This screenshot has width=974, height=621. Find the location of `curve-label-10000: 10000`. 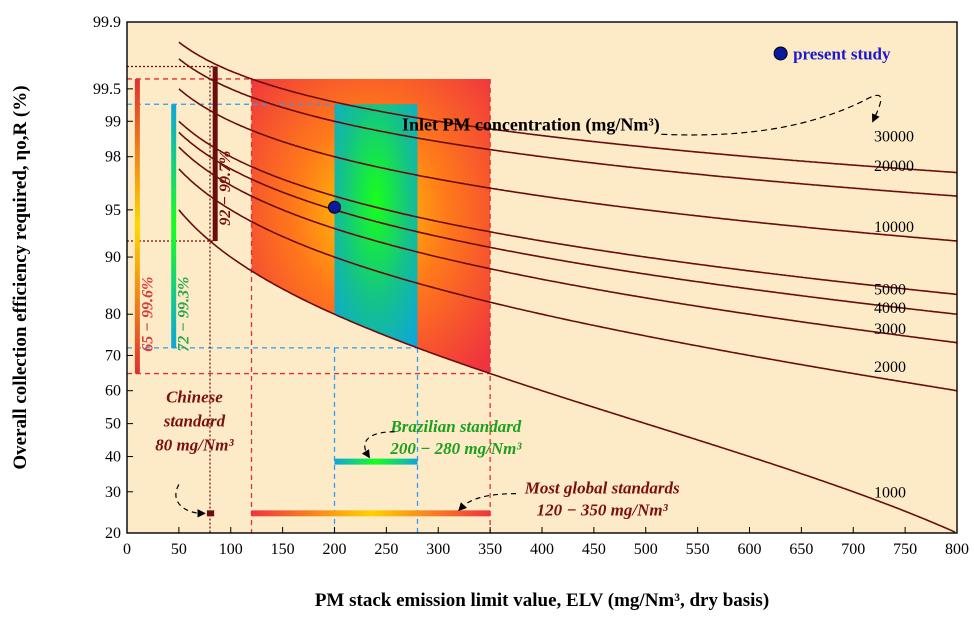

curve-label-10000: 10000 is located at coordinates (894, 227).